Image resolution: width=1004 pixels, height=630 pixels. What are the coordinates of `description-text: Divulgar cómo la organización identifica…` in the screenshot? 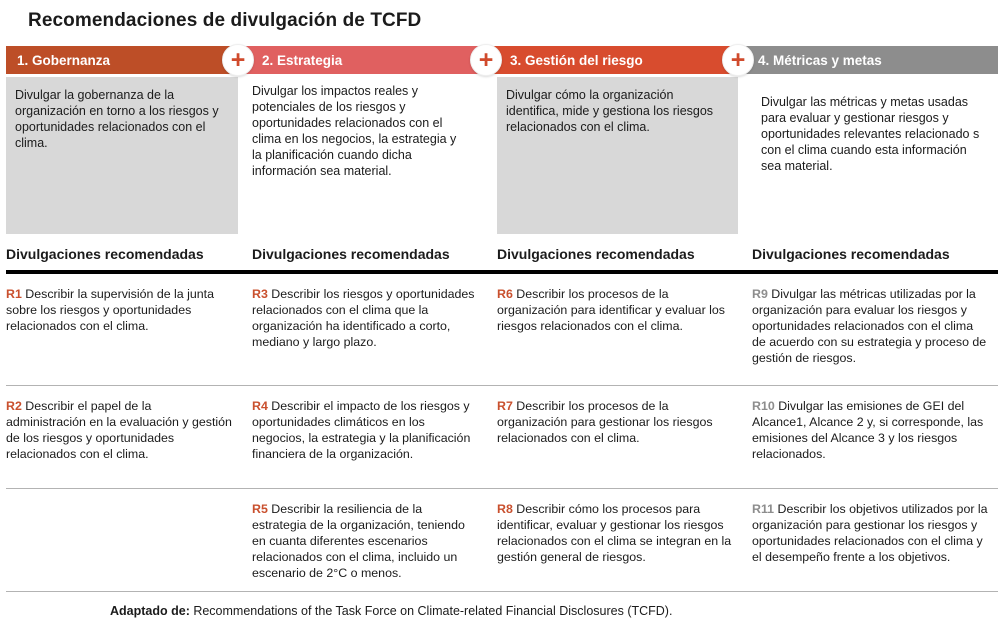 It's located at (610, 111).